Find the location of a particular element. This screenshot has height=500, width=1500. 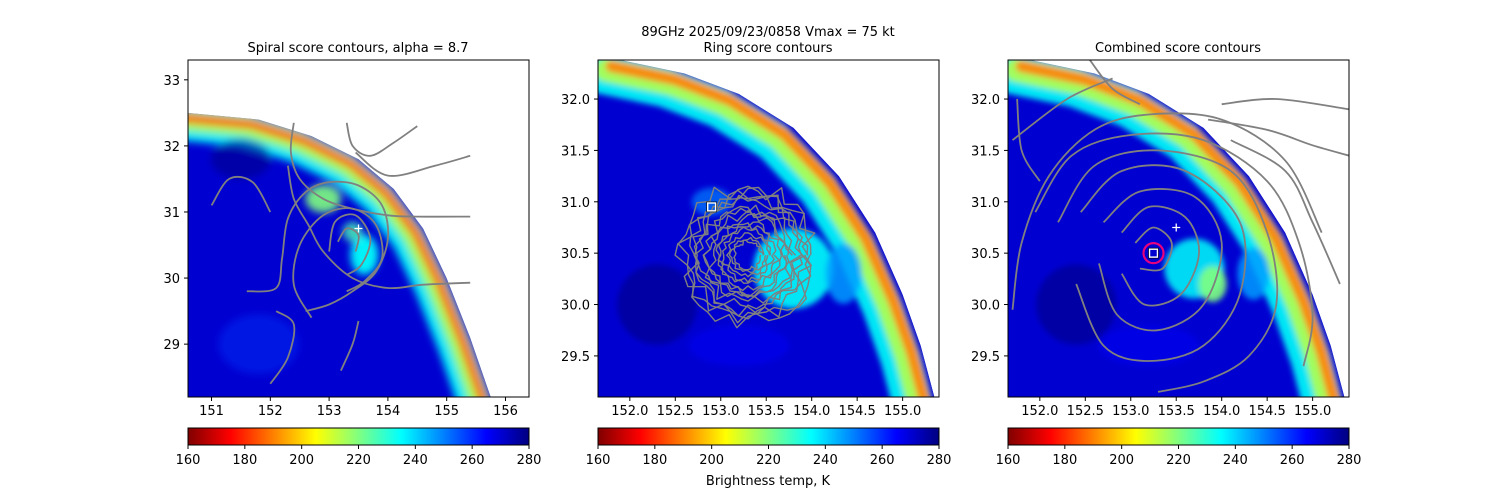

temperature-features is located at coordinates (339, 254).